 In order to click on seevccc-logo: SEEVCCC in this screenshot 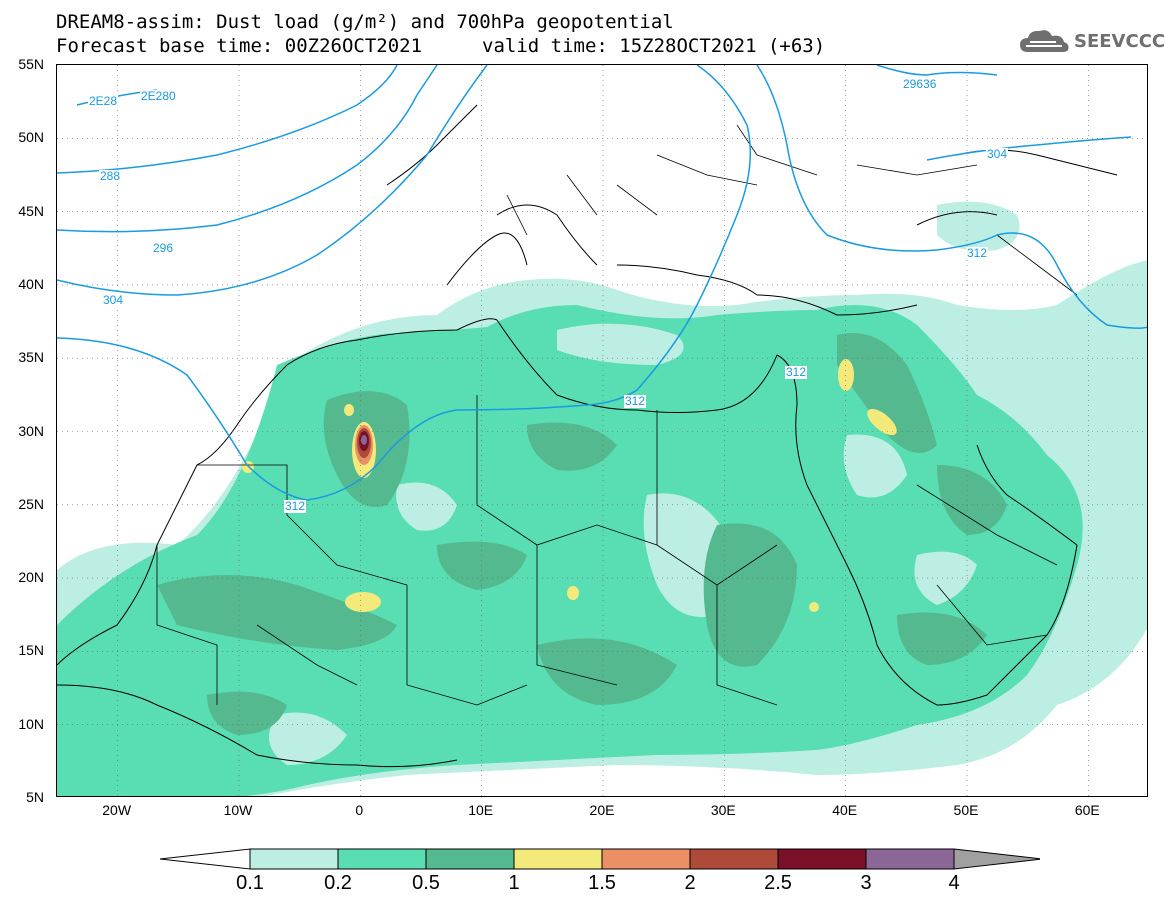, I will do `click(1091, 41)`.